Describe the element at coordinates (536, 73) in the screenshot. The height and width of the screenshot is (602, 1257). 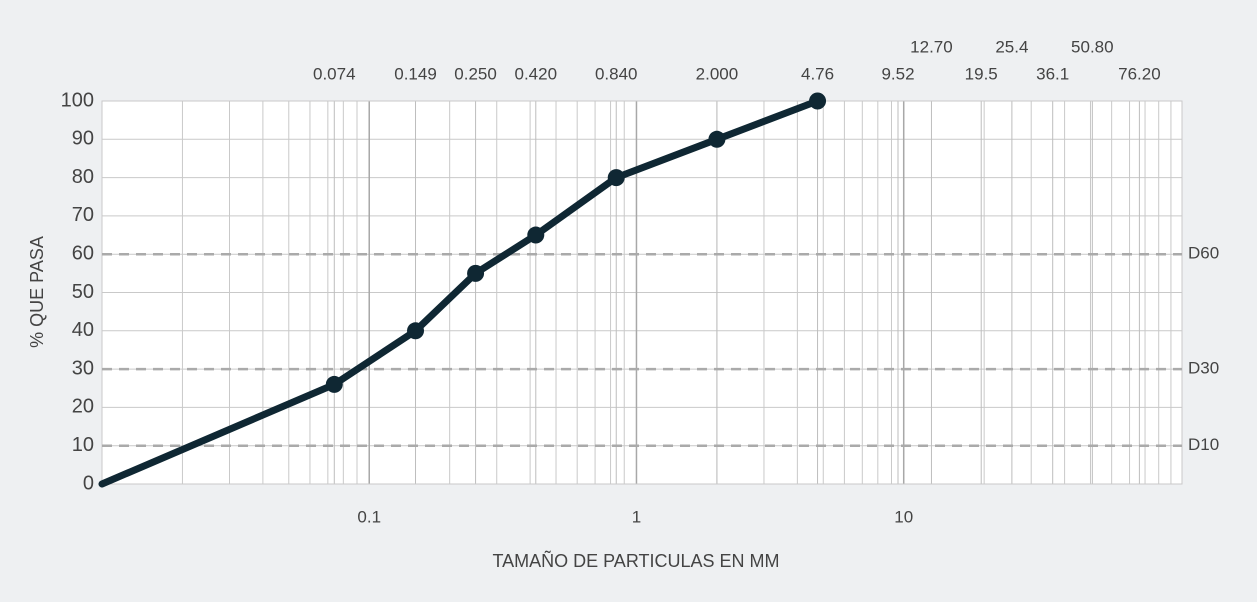
I see `x2-tick-label: 0.420` at that location.